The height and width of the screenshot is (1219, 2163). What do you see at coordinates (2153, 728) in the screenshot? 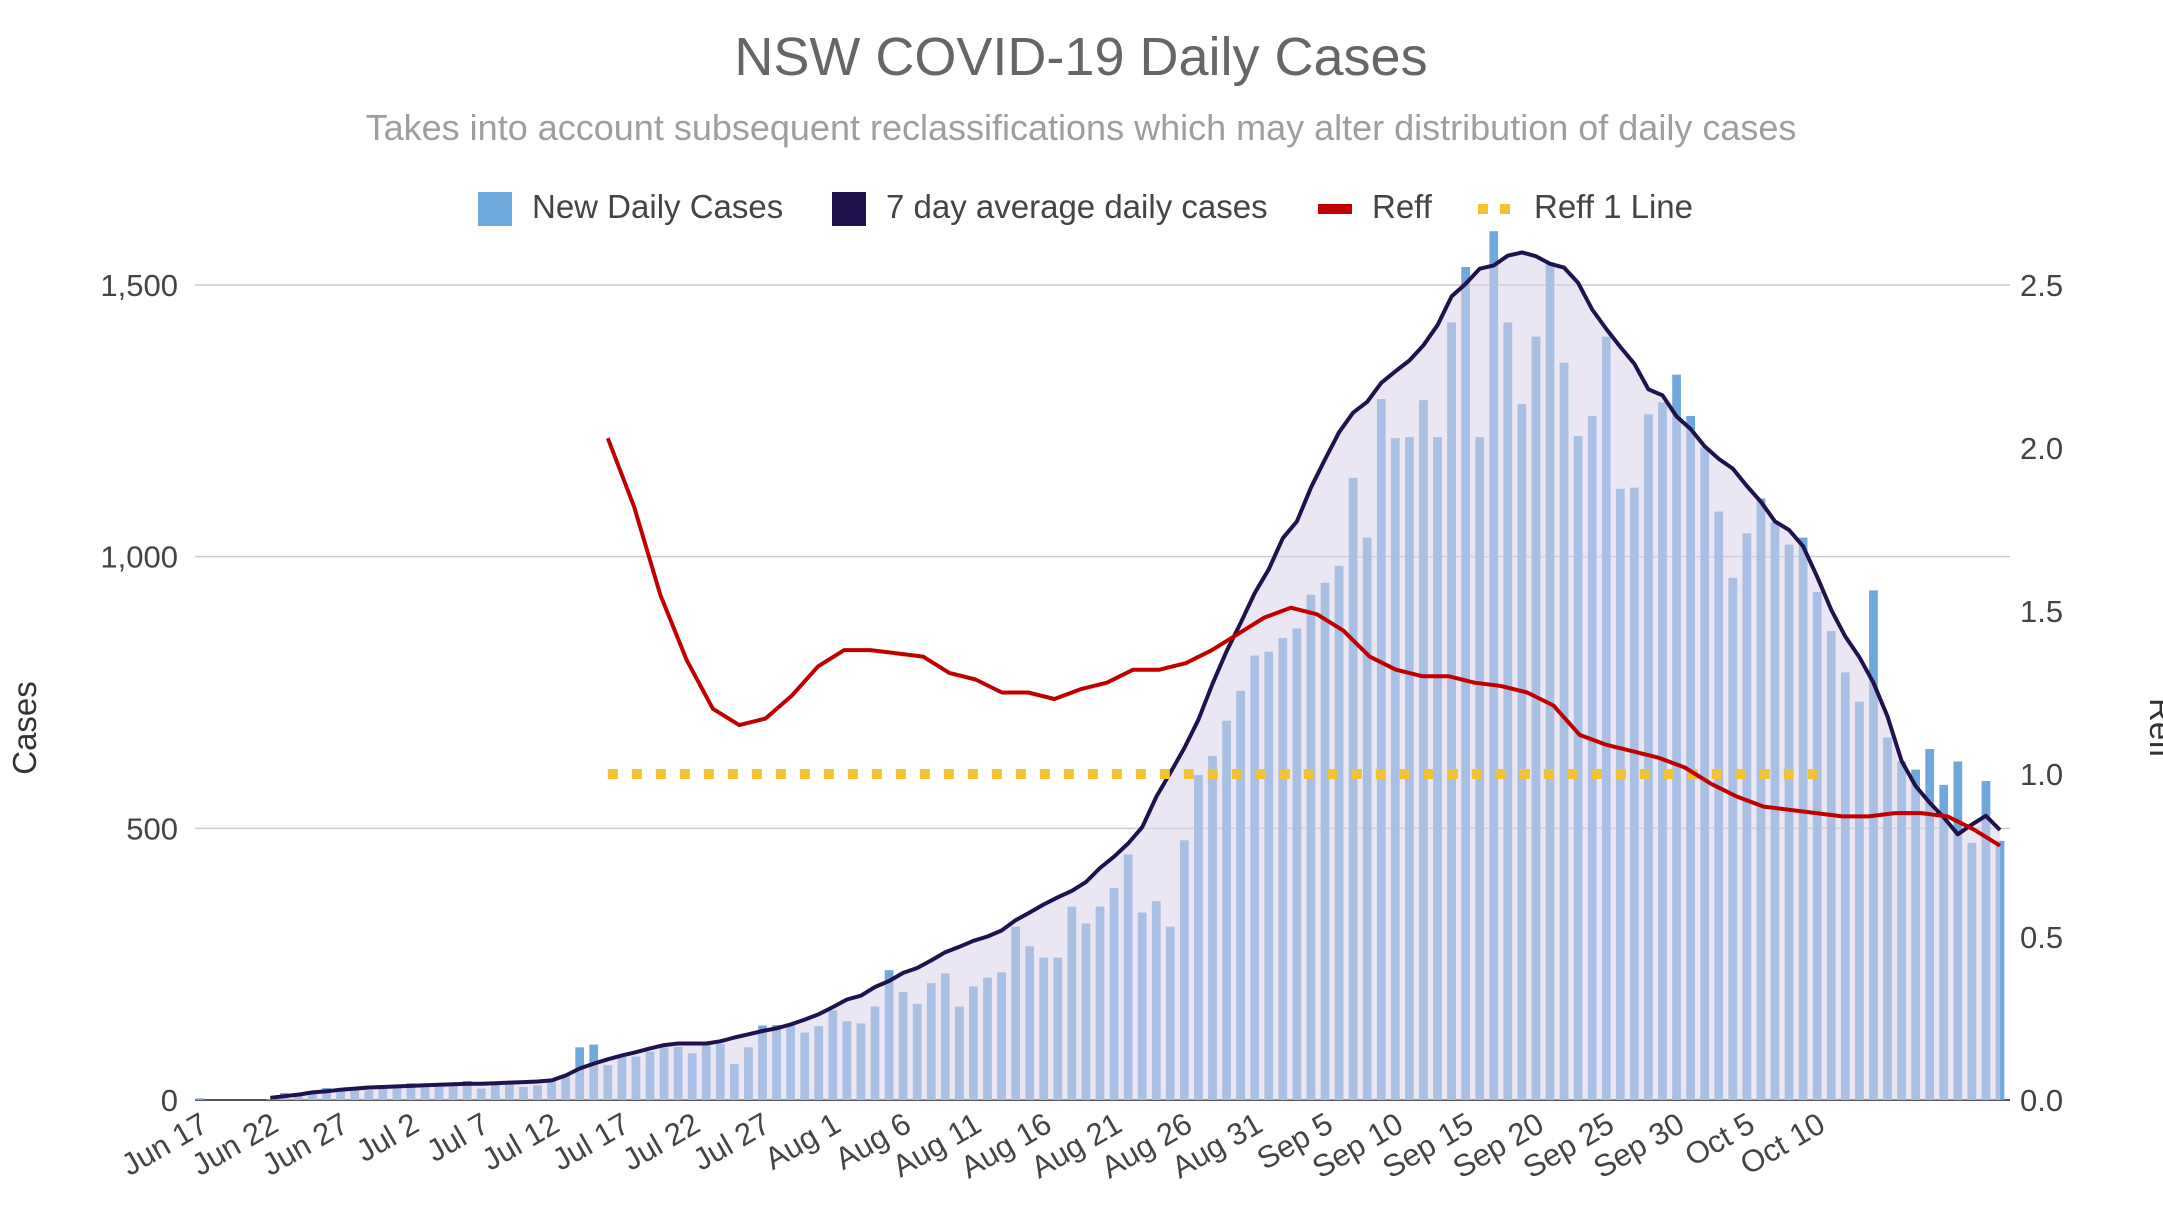
I see `y-axis-label-right: Reff` at bounding box center [2153, 728].